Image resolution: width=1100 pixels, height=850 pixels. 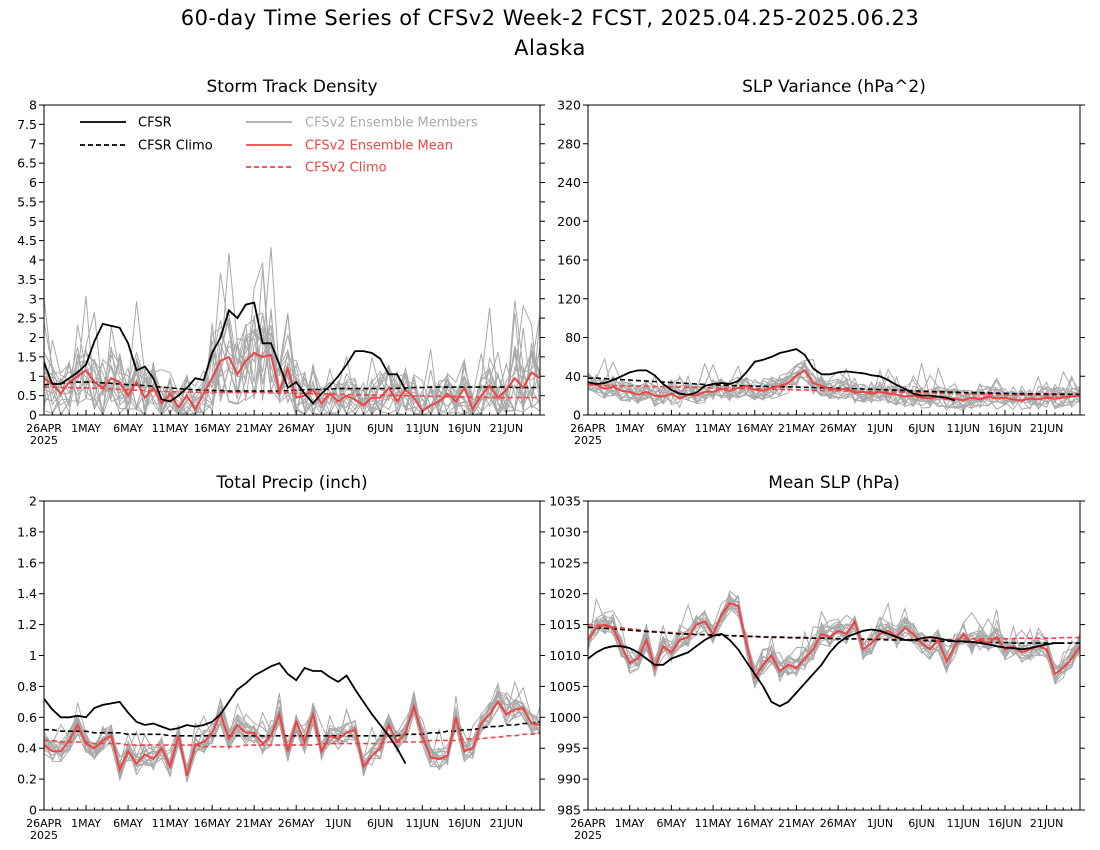 What do you see at coordinates (569, 779) in the screenshot?
I see `y-tick-label: 990` at bounding box center [569, 779].